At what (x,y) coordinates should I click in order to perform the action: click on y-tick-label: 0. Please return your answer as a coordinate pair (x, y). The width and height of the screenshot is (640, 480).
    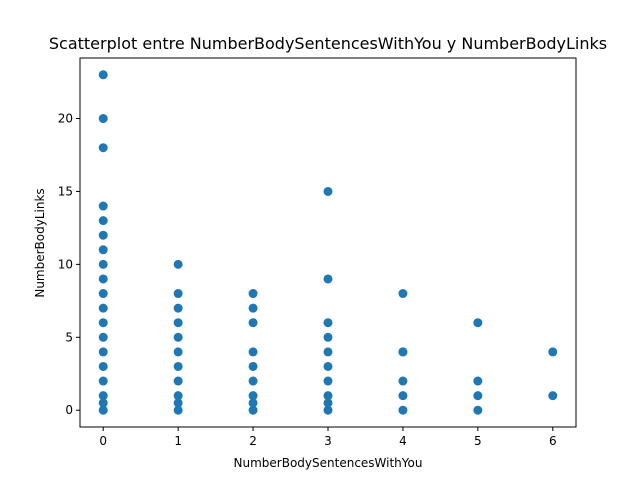
    Looking at the image, I should click on (69, 410).